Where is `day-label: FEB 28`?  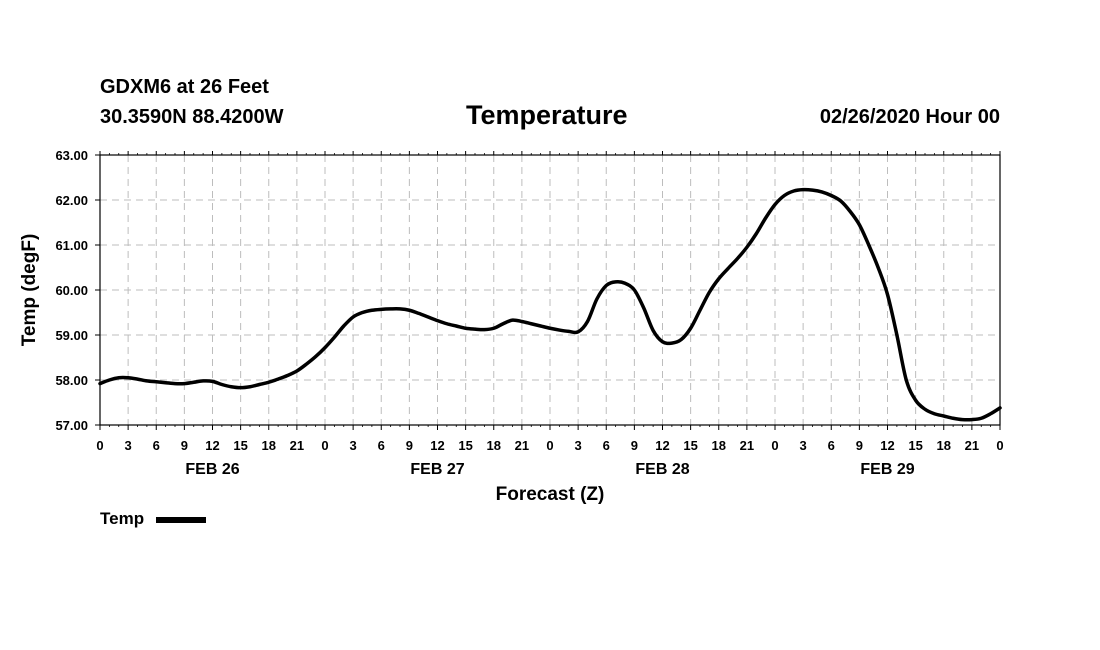
day-label: FEB 28 is located at coordinates (662, 469).